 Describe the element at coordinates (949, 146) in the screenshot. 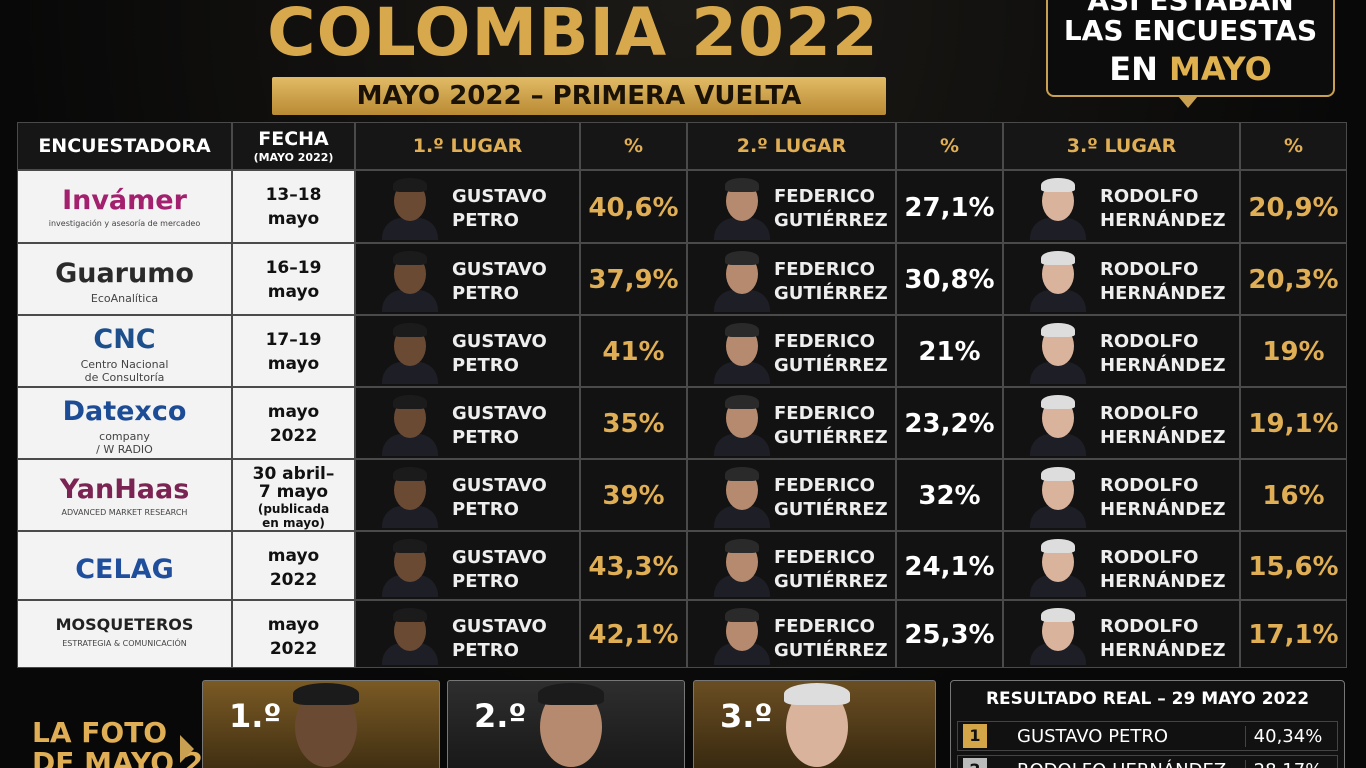

I see `header-text: %` at that location.